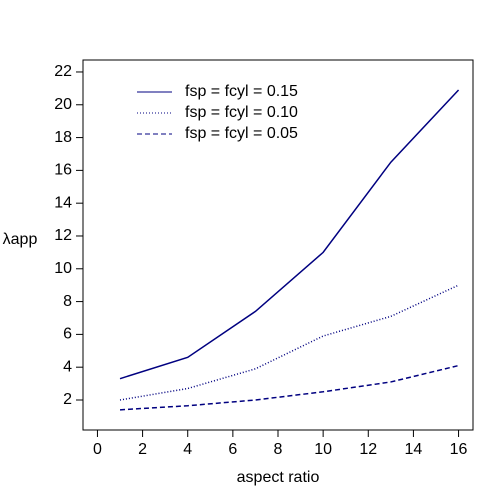  I want to click on y-tick-label: 4, so click(67, 366).